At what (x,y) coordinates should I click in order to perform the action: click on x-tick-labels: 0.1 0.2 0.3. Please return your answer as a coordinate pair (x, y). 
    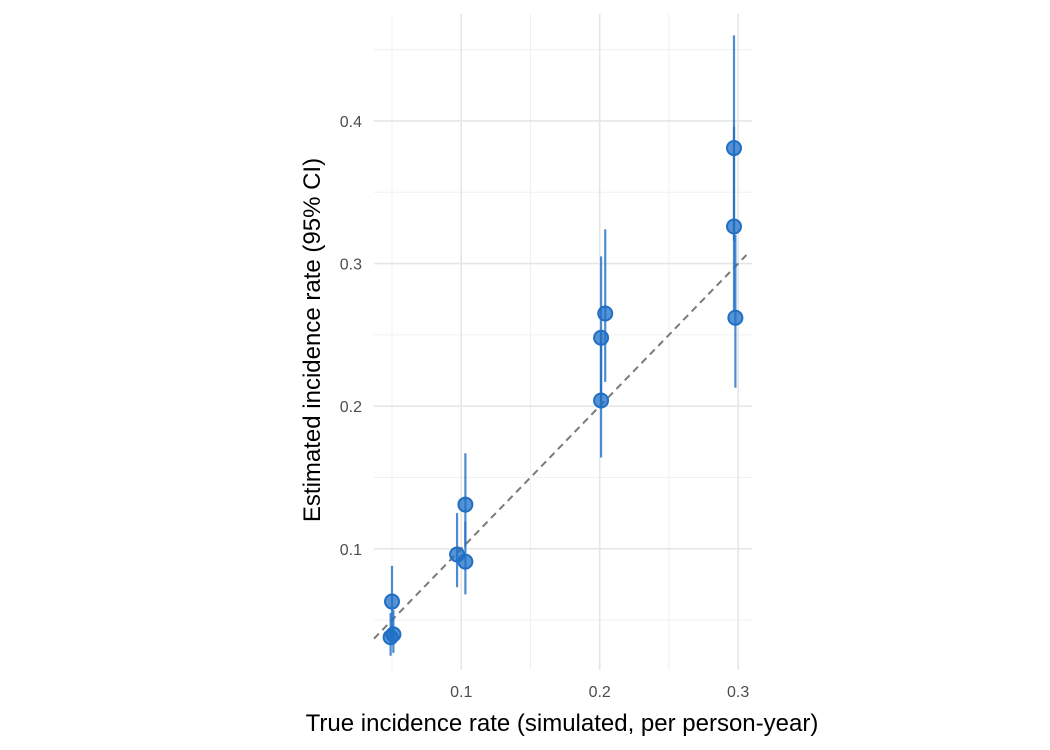
    Looking at the image, I should click on (599, 692).